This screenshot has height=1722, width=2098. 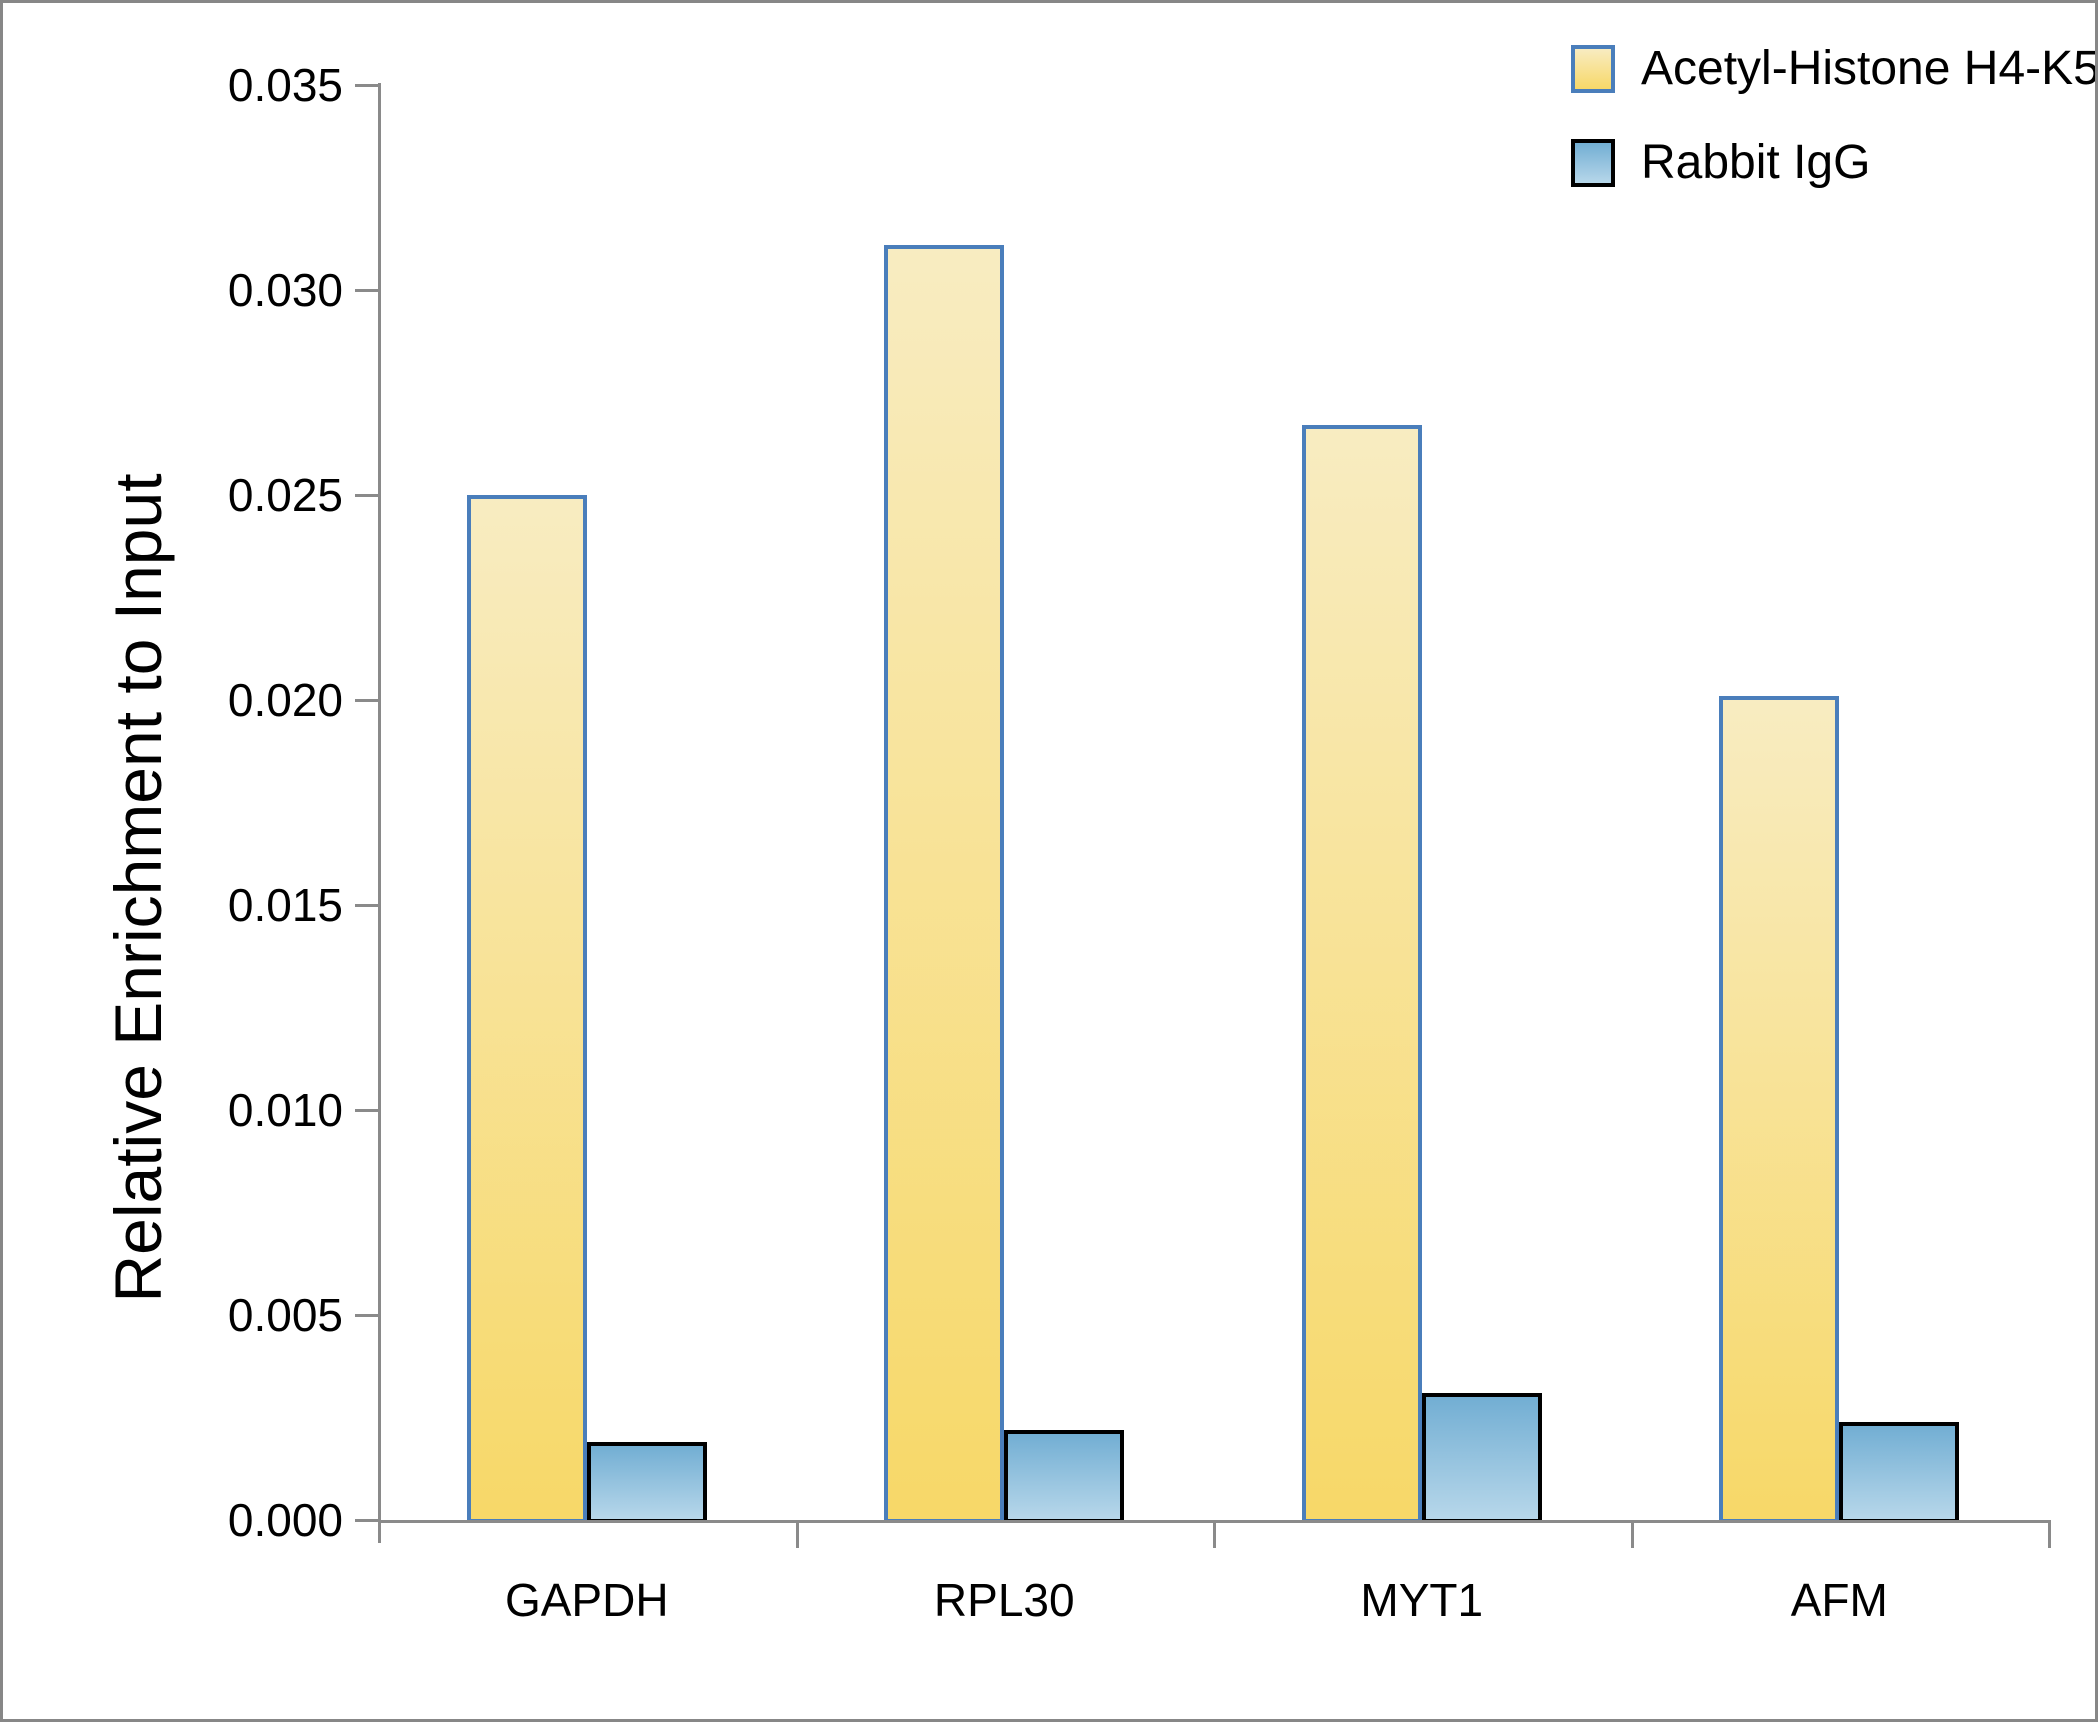 I want to click on y-tick-label: 0.030, so click(x=285, y=290).